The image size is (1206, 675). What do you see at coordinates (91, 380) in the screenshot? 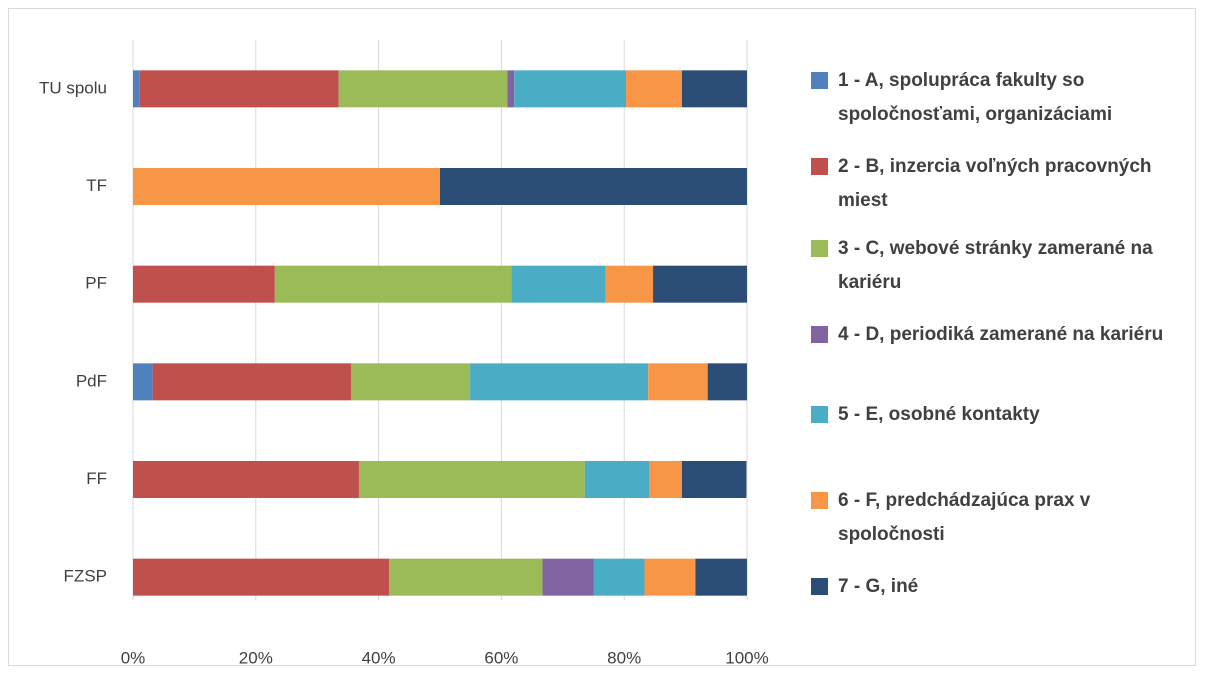
I see `y-tick-label: PdF` at bounding box center [91, 380].